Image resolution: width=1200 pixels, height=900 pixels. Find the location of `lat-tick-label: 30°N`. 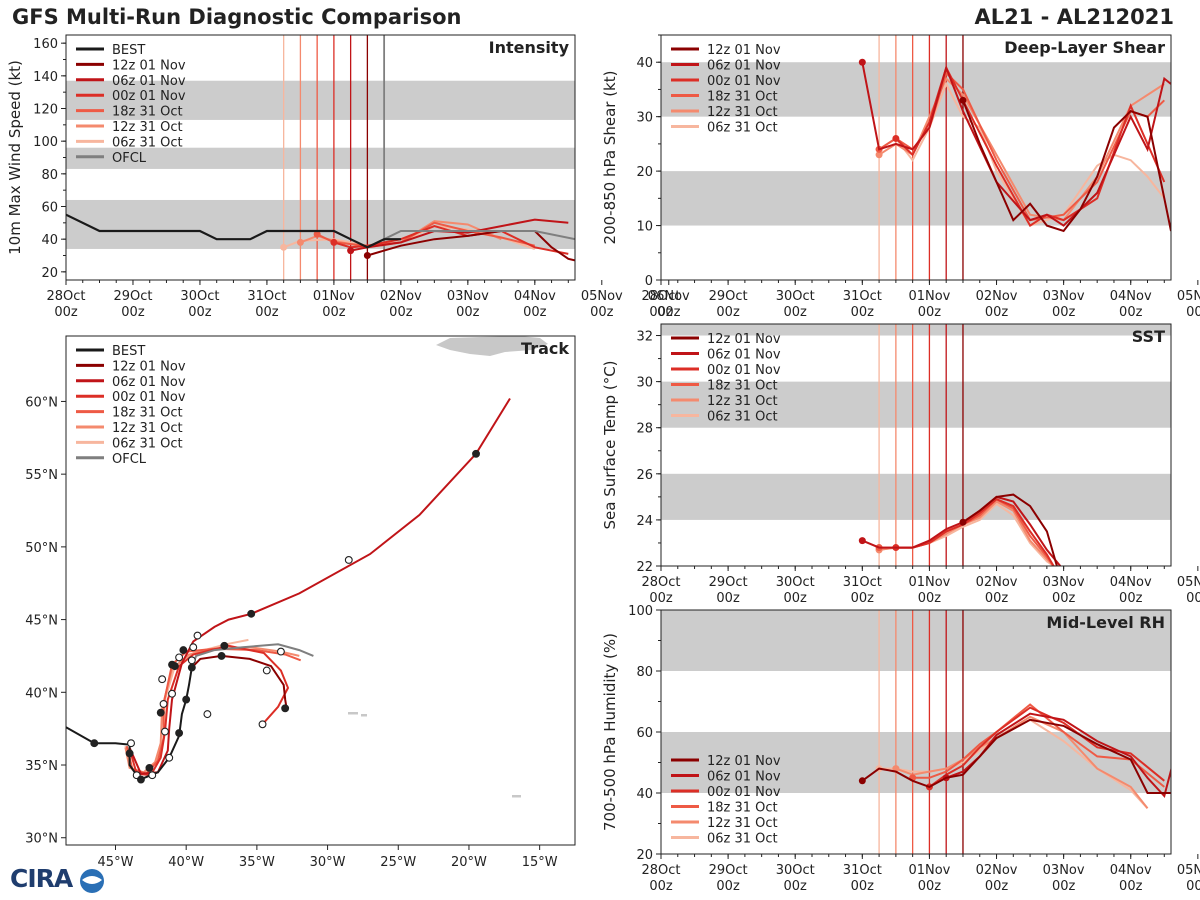

lat-tick-label: 30°N is located at coordinates (41, 839).